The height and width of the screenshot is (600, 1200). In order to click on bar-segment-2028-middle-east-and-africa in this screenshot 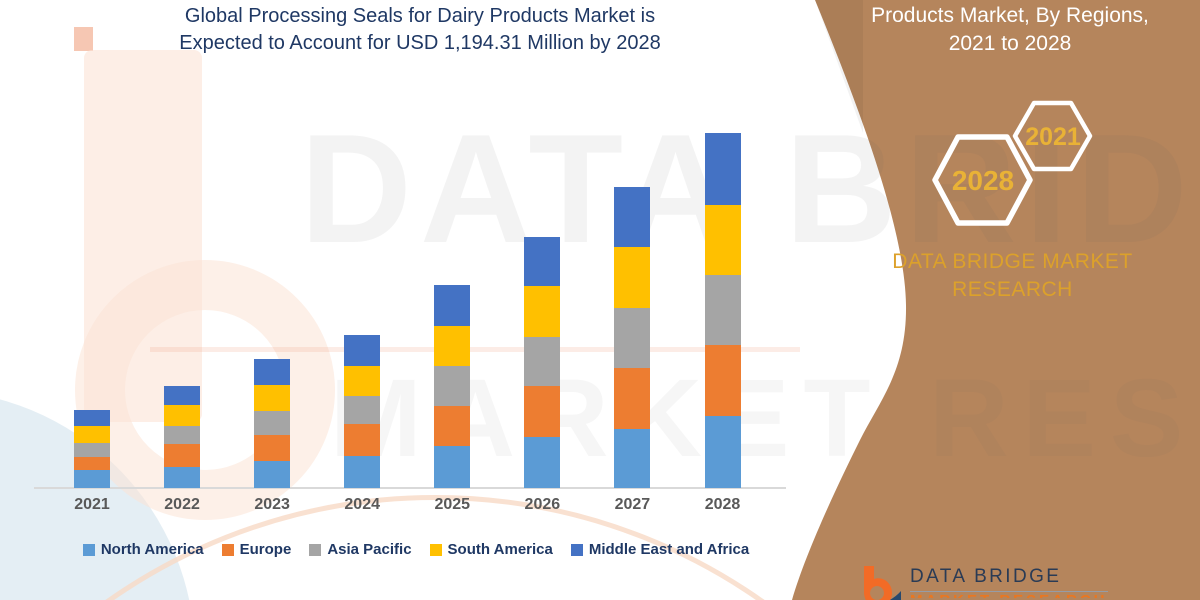, I will do `click(722, 169)`.